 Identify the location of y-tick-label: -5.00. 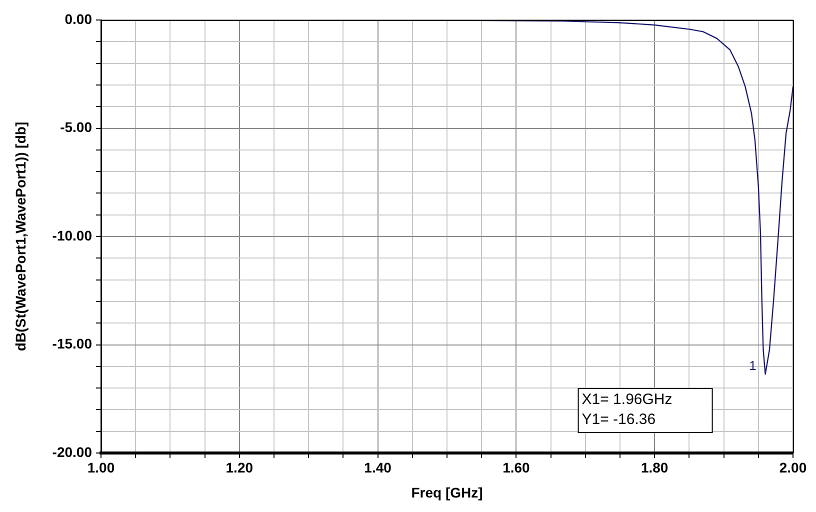
(76, 127).